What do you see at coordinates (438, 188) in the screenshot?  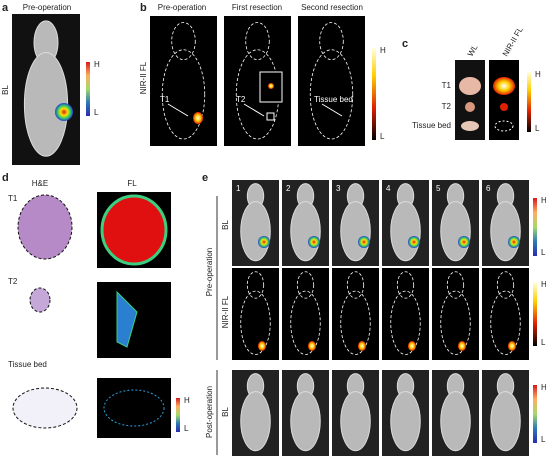 I see `column-label: 5` at bounding box center [438, 188].